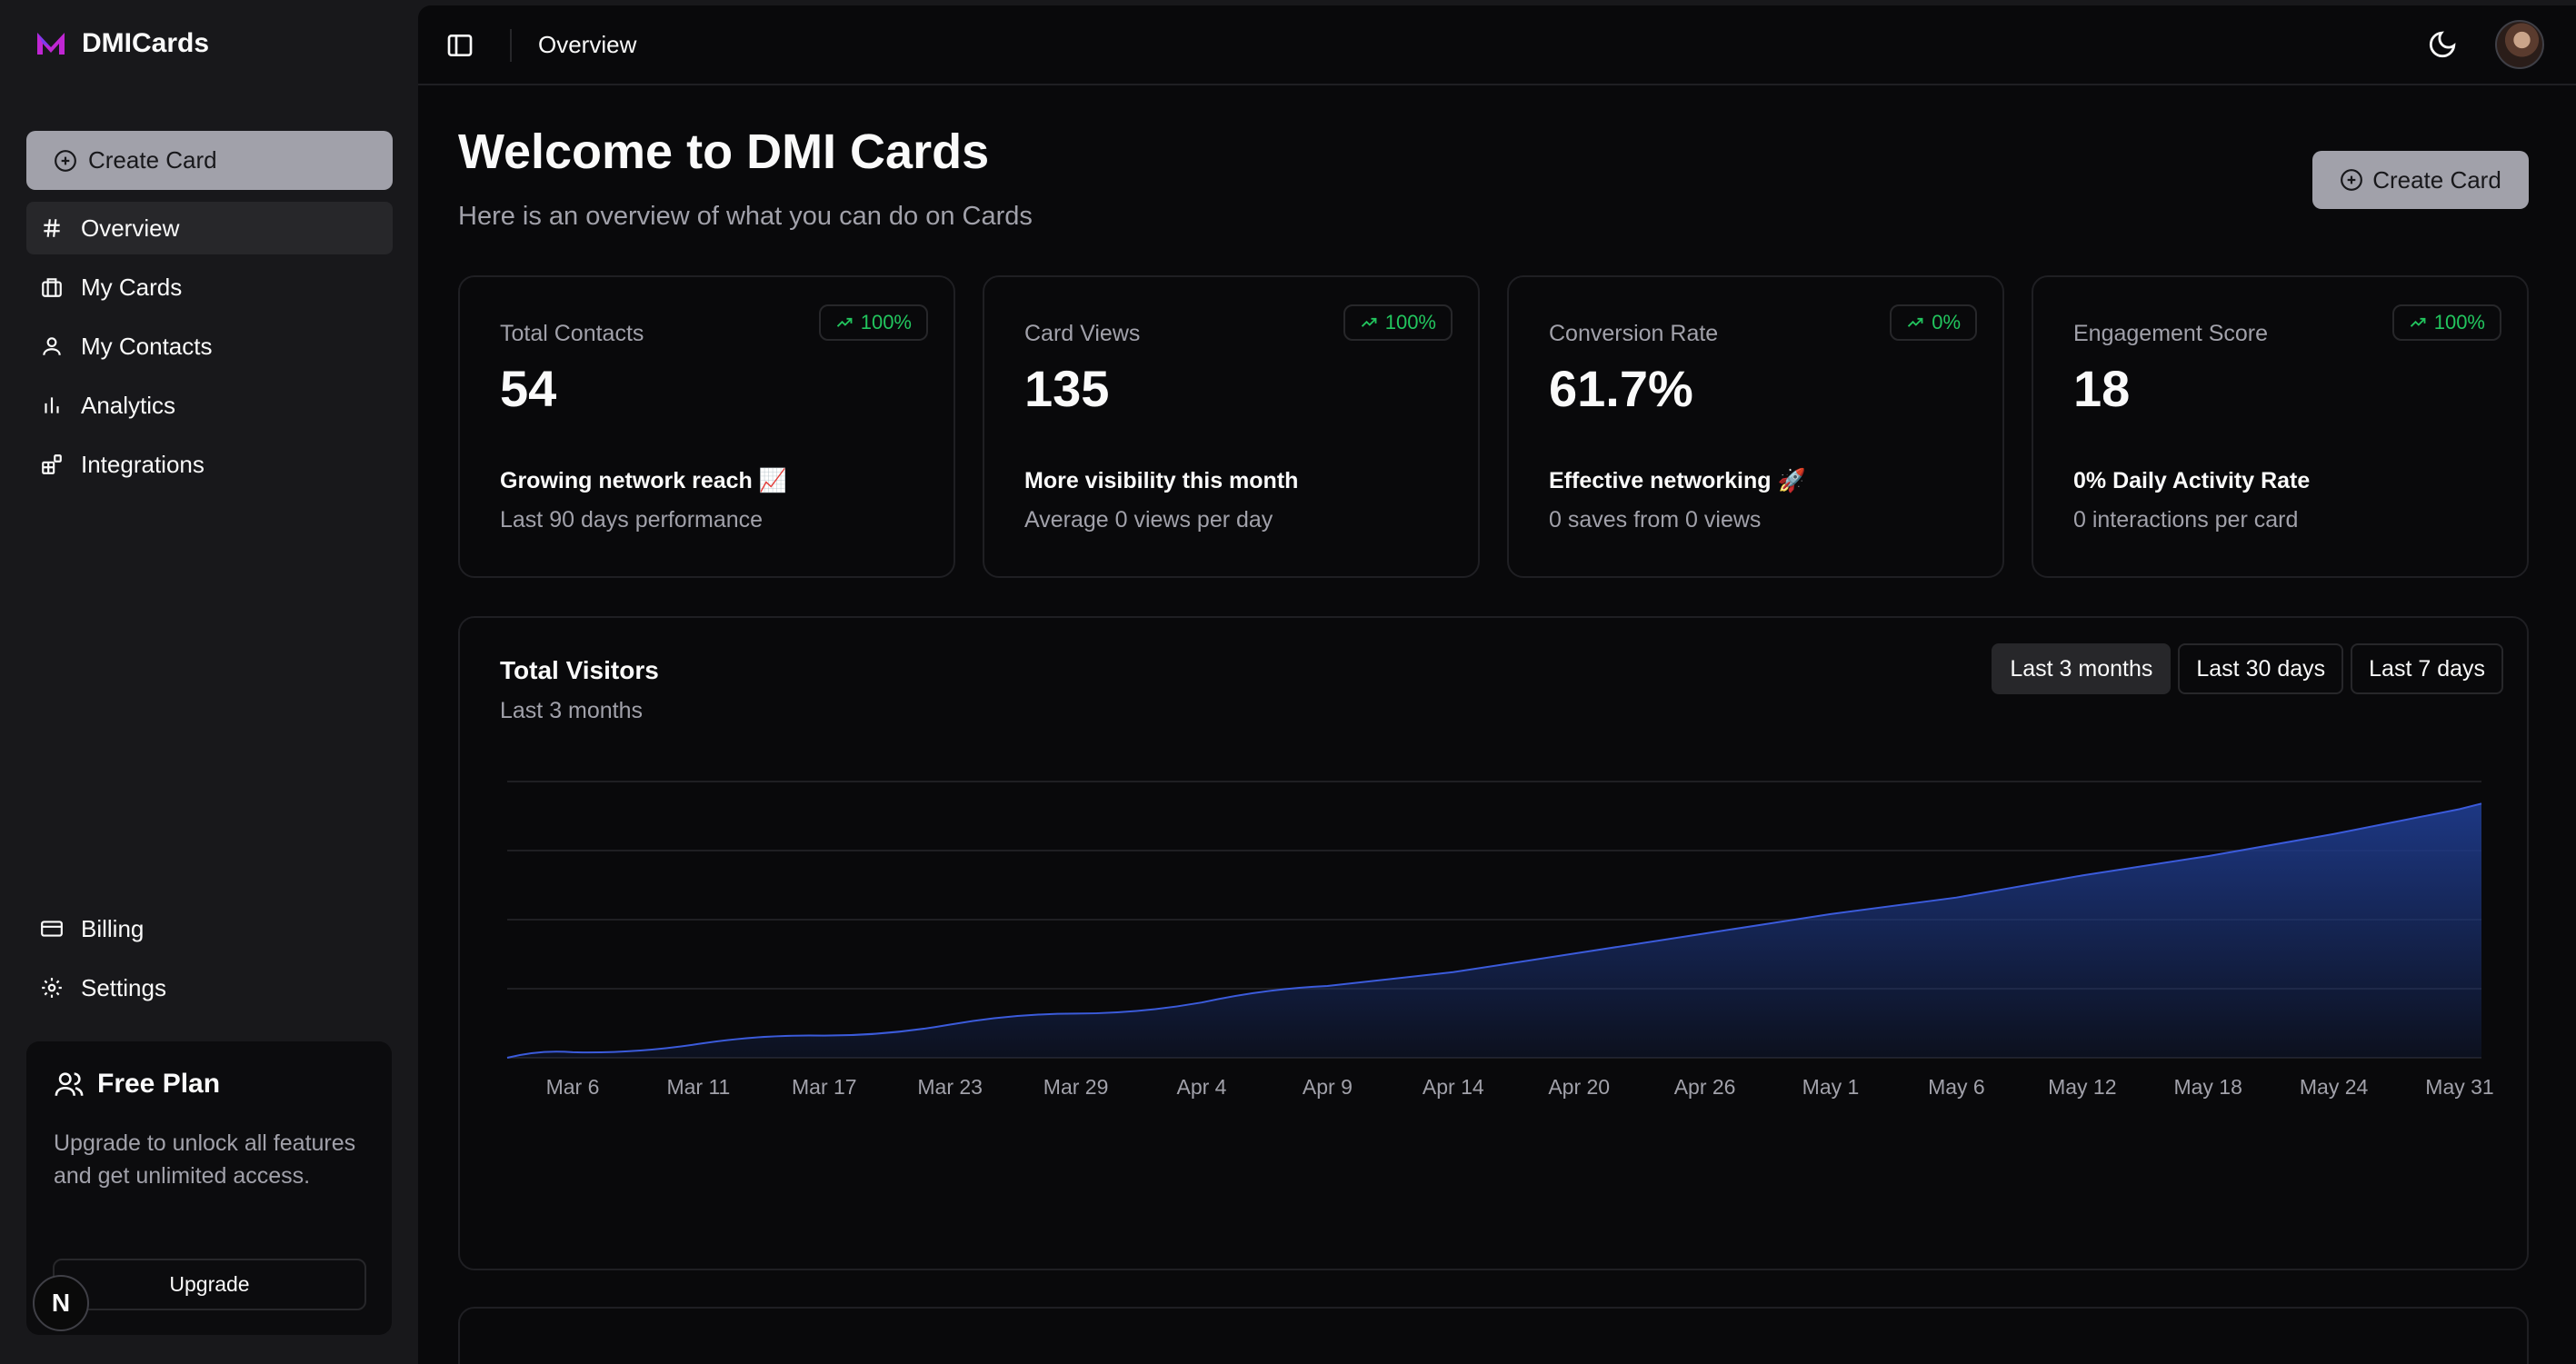 This screenshot has width=2576, height=1364. I want to click on stat-headline: Growing network reach 📈, so click(643, 480).